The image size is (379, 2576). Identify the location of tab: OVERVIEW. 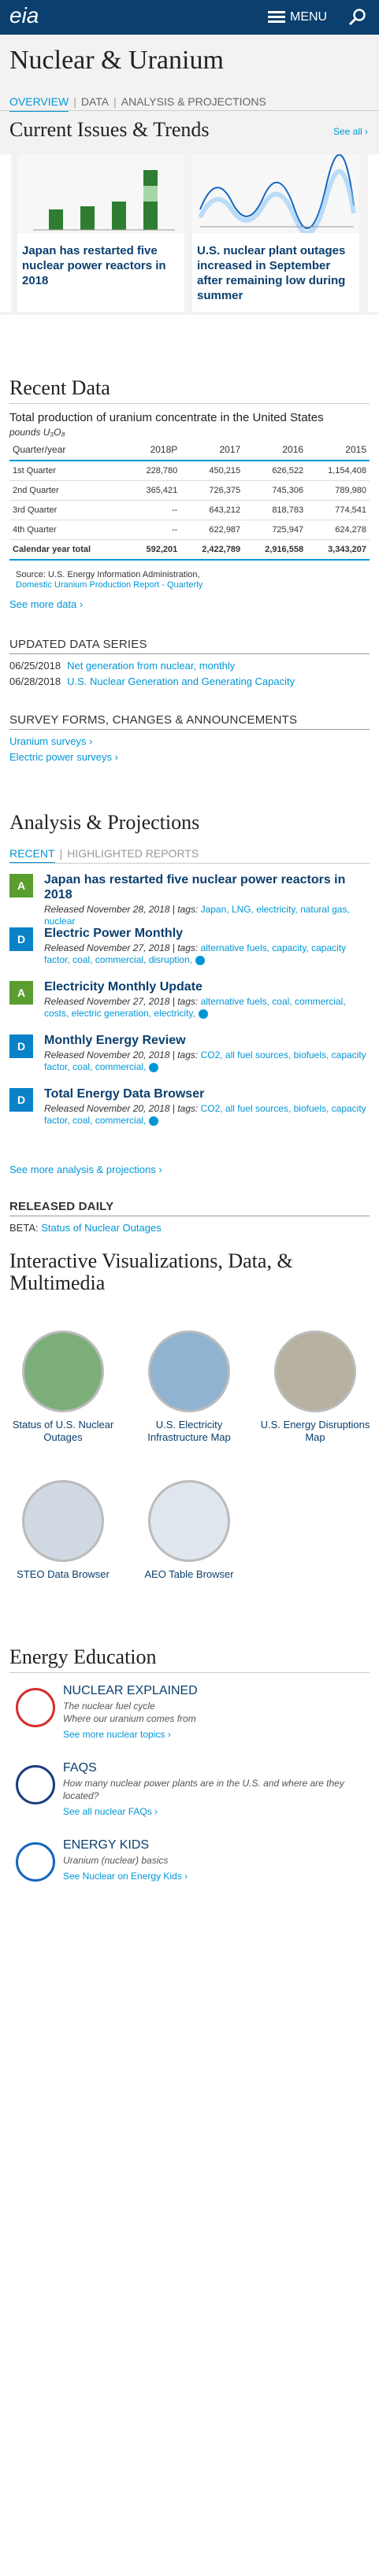
(39, 103).